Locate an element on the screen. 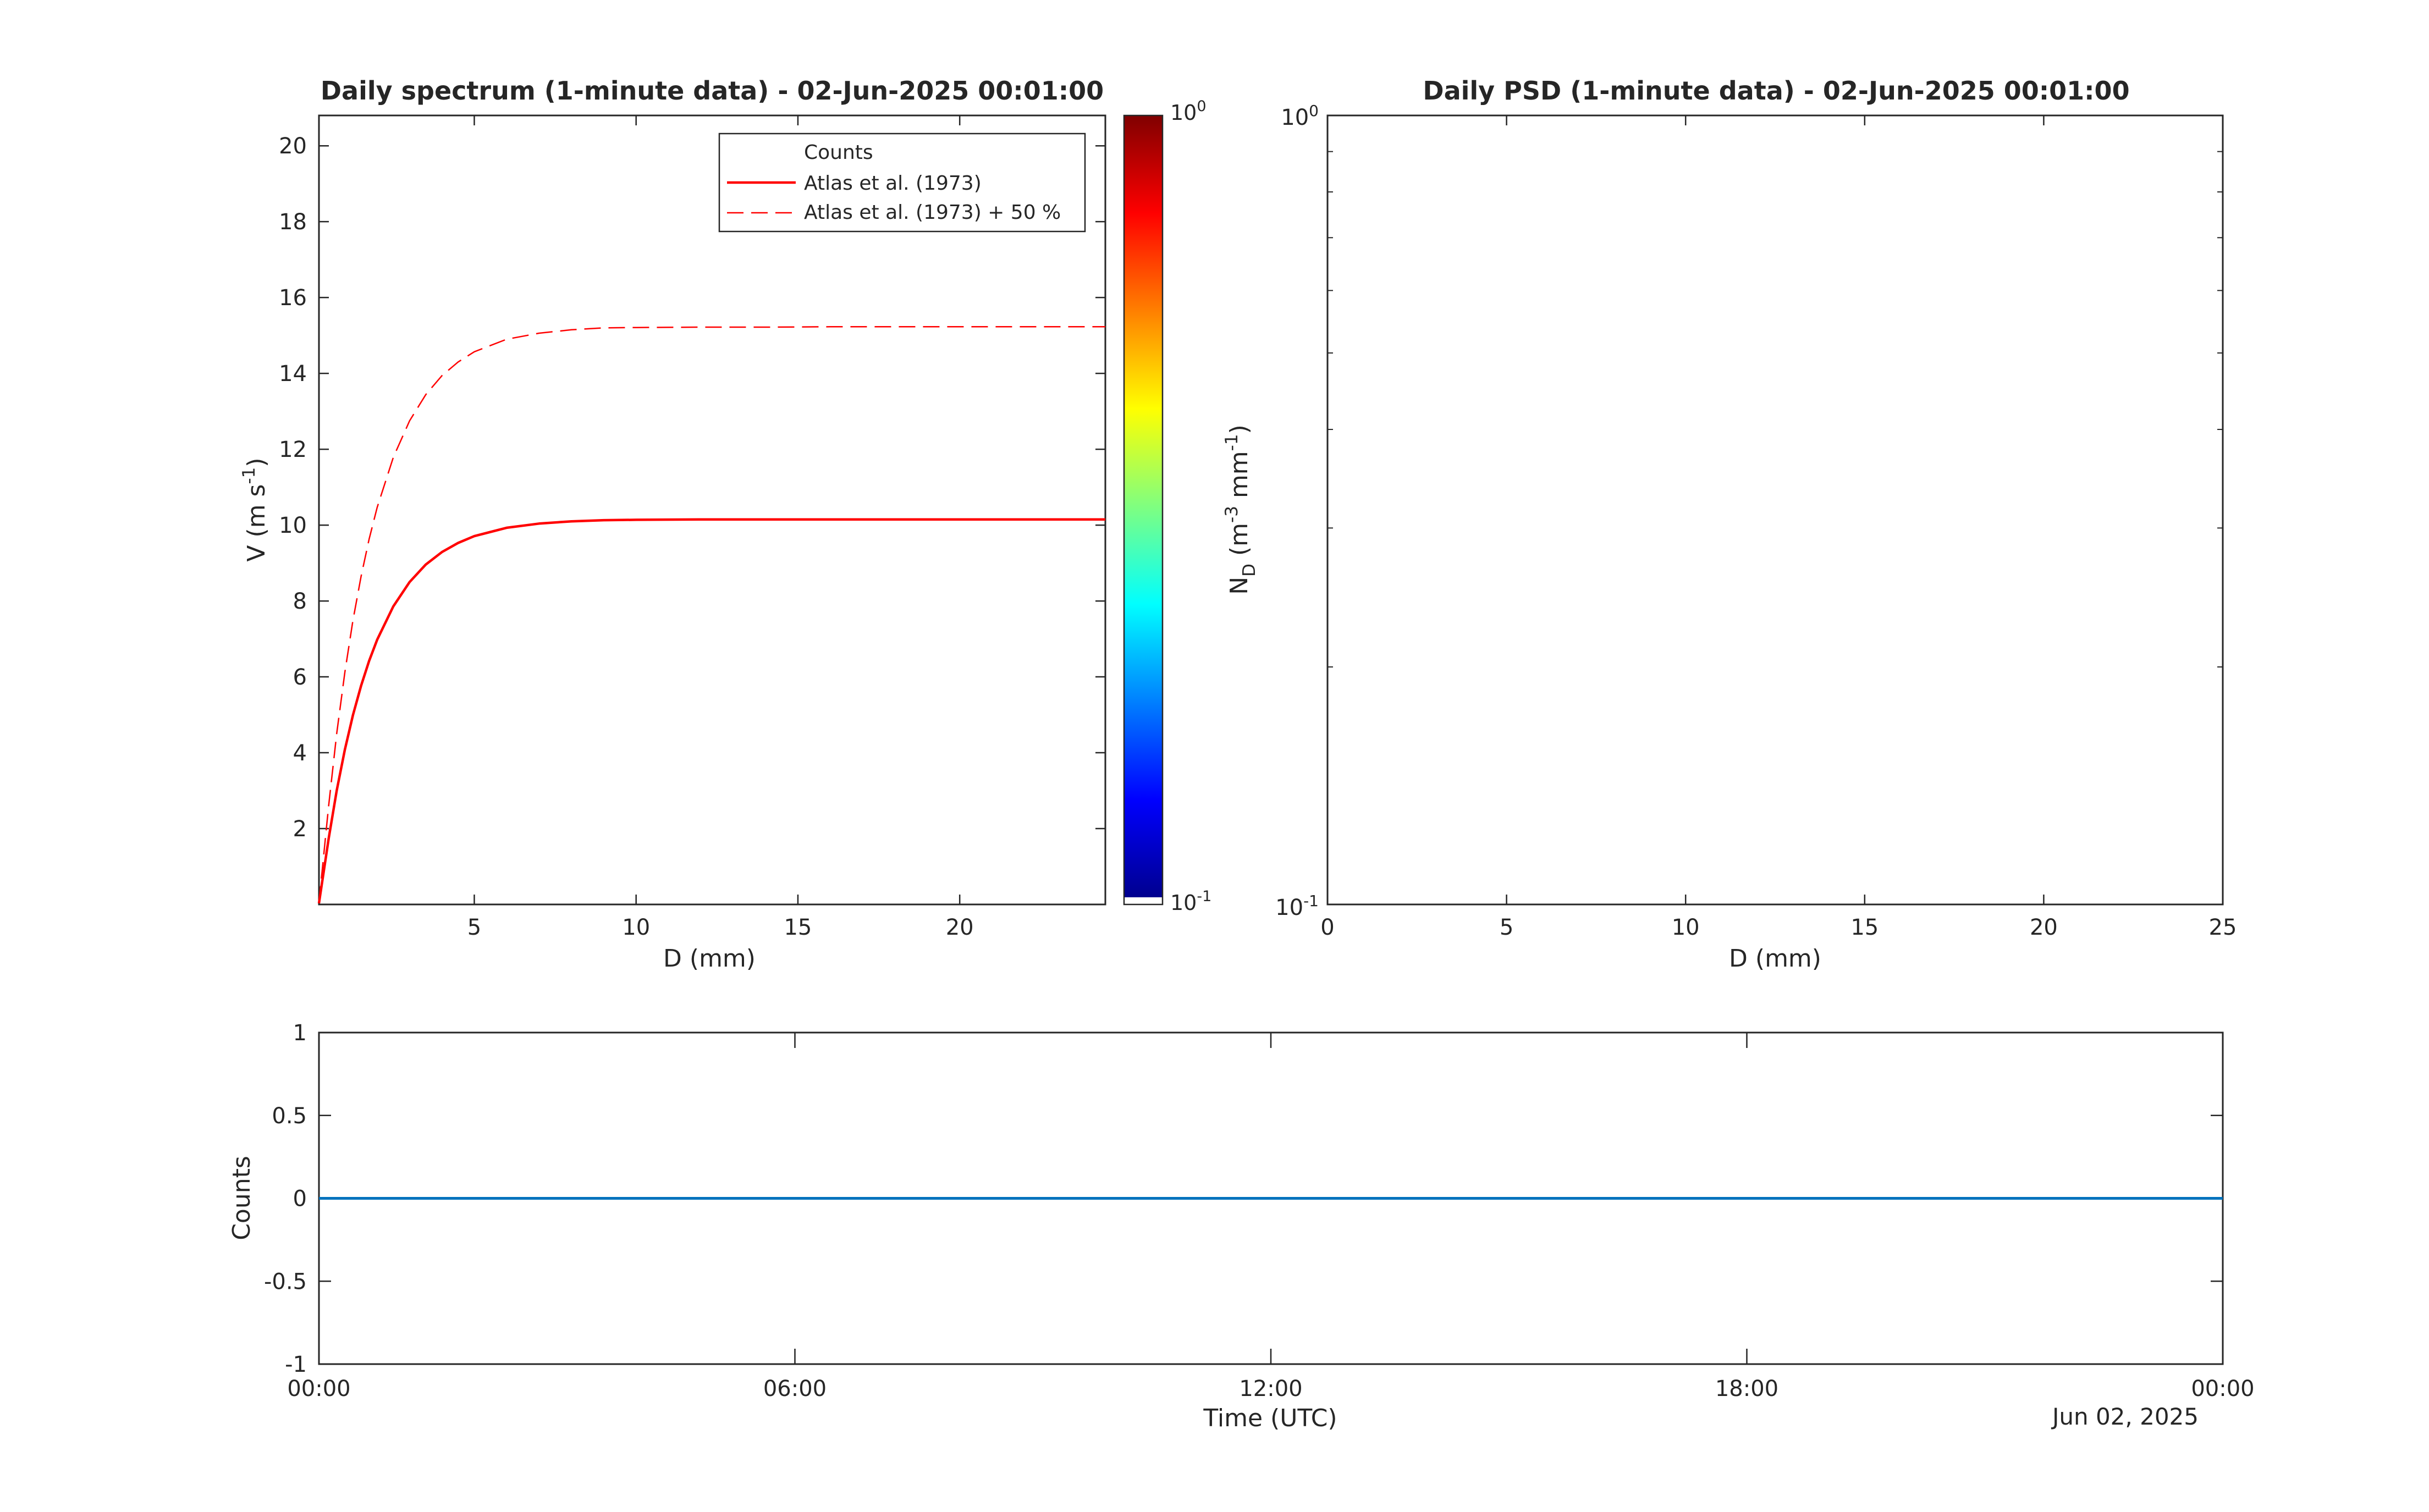 This screenshot has width=2429, height=1512. spectrum-y-tick-label: 20 is located at coordinates (293, 147).